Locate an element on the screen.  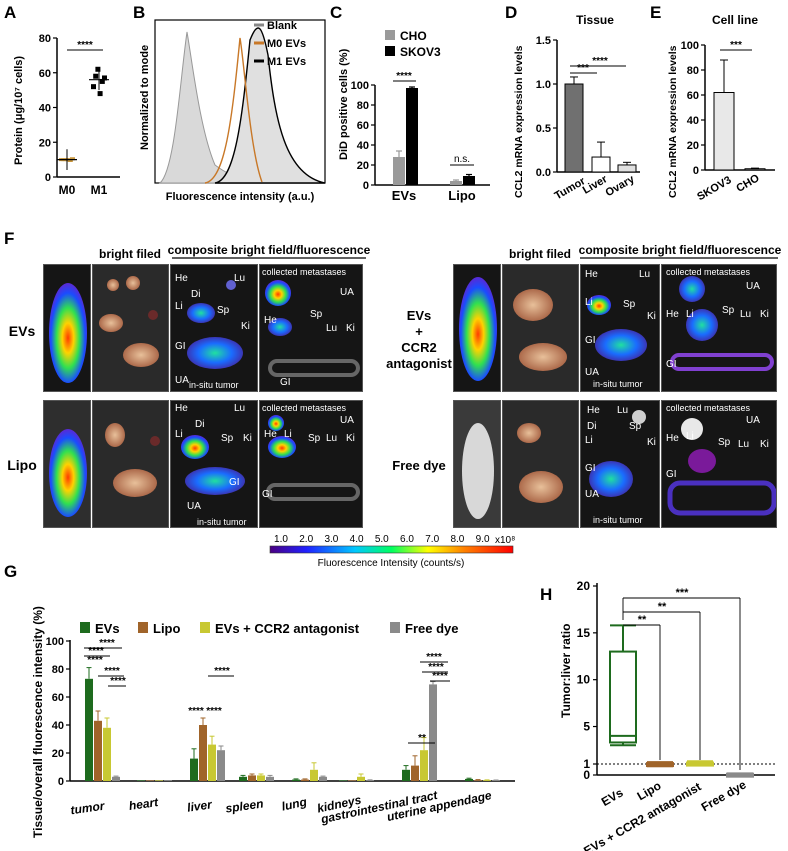
box is located at coordinates (623, 697).